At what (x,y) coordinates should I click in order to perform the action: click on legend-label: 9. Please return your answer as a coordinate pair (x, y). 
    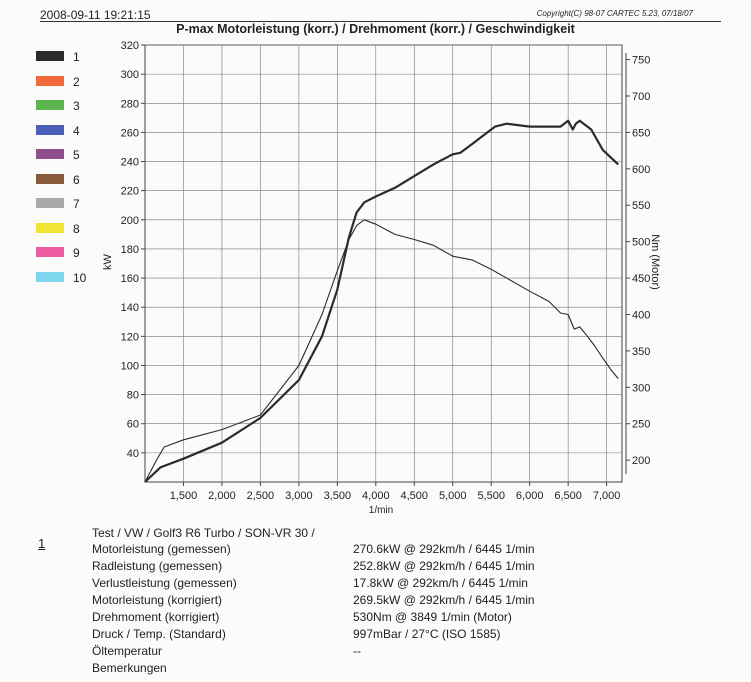
    Looking at the image, I should click on (76, 253).